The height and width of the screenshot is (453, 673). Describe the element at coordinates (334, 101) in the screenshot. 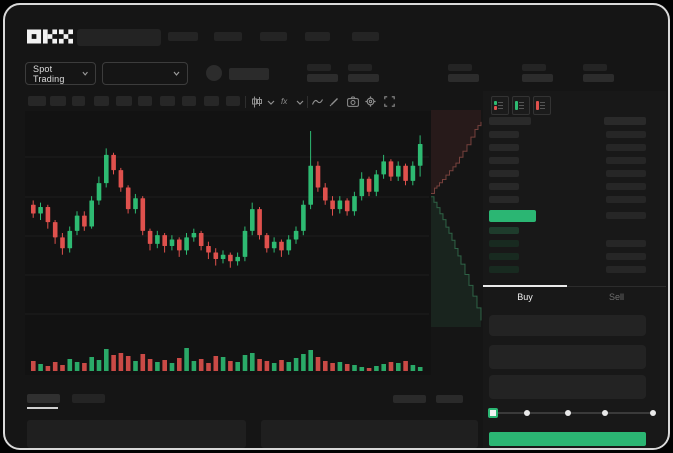

I see `draw-pencil-icon` at that location.